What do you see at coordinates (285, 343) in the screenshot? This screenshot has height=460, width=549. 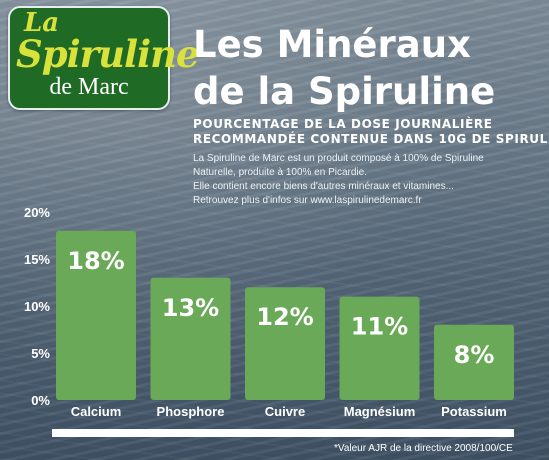 I see `bar-cuivre` at bounding box center [285, 343].